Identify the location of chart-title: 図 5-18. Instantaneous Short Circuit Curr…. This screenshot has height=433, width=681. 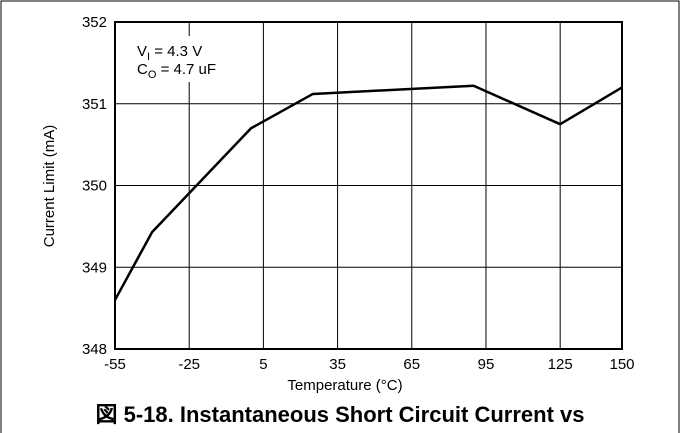
(340, 414).